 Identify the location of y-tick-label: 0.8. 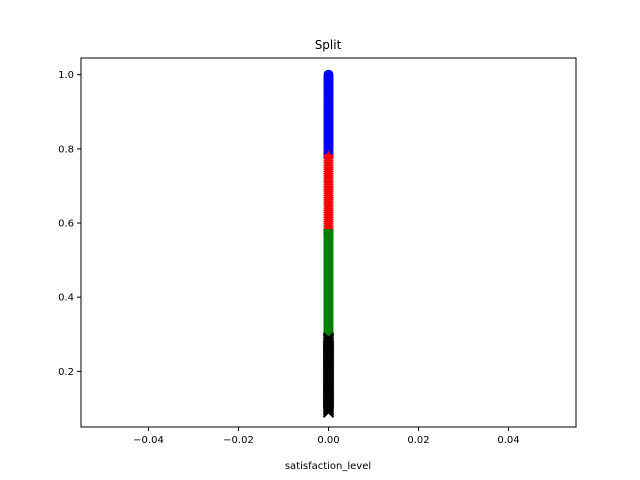
(66, 149).